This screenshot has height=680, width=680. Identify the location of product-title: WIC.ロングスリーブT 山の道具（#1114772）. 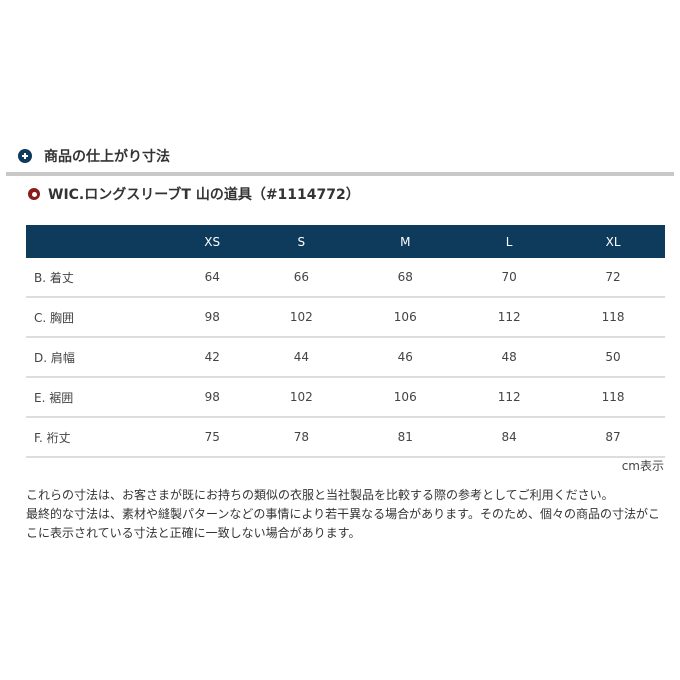
(204, 195).